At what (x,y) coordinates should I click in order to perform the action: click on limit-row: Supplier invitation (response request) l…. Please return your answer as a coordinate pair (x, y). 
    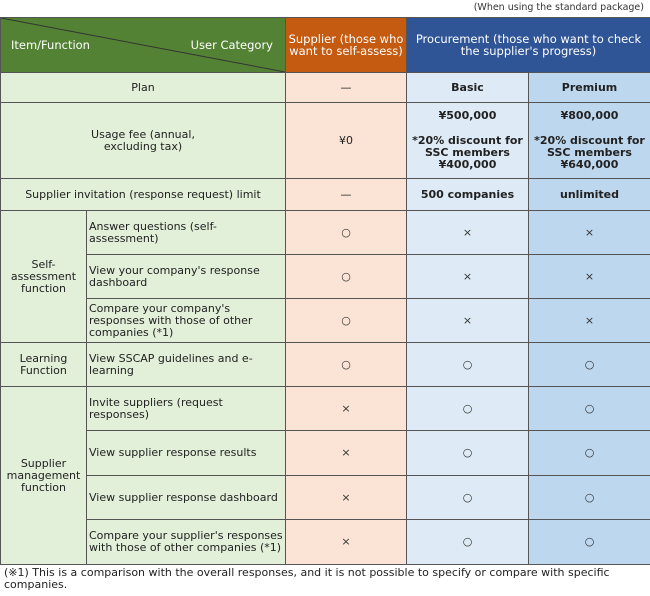
    Looking at the image, I should click on (325, 194).